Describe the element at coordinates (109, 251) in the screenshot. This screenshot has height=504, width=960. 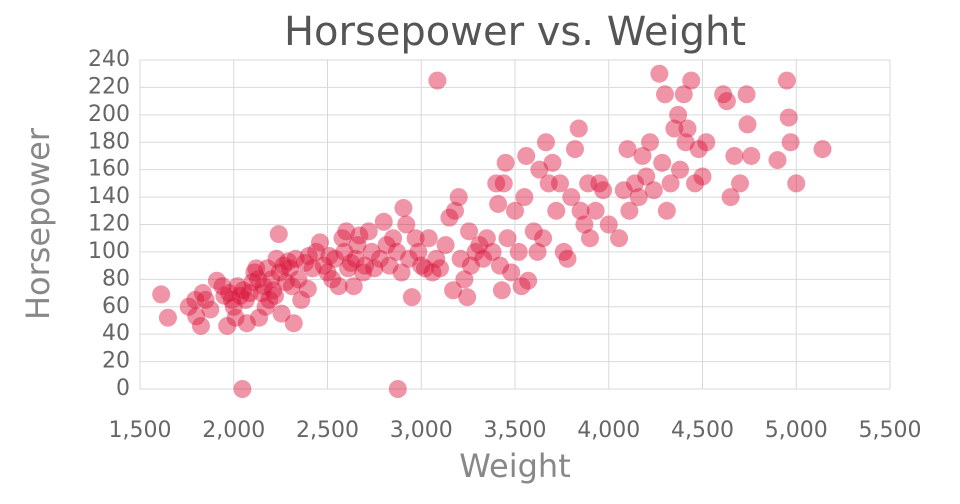
I see `y-tick-label: 100` at that location.